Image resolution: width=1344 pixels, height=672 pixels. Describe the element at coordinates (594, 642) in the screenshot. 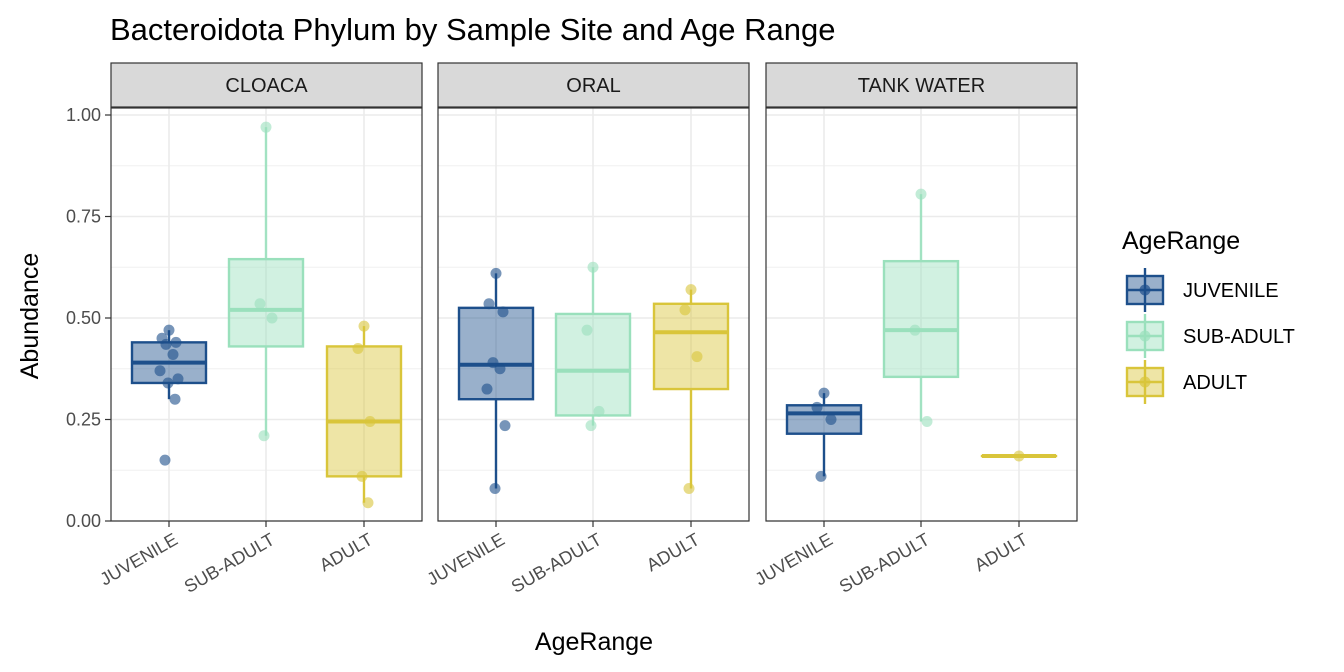

I see `x-axis-title: AgeRange` at that location.